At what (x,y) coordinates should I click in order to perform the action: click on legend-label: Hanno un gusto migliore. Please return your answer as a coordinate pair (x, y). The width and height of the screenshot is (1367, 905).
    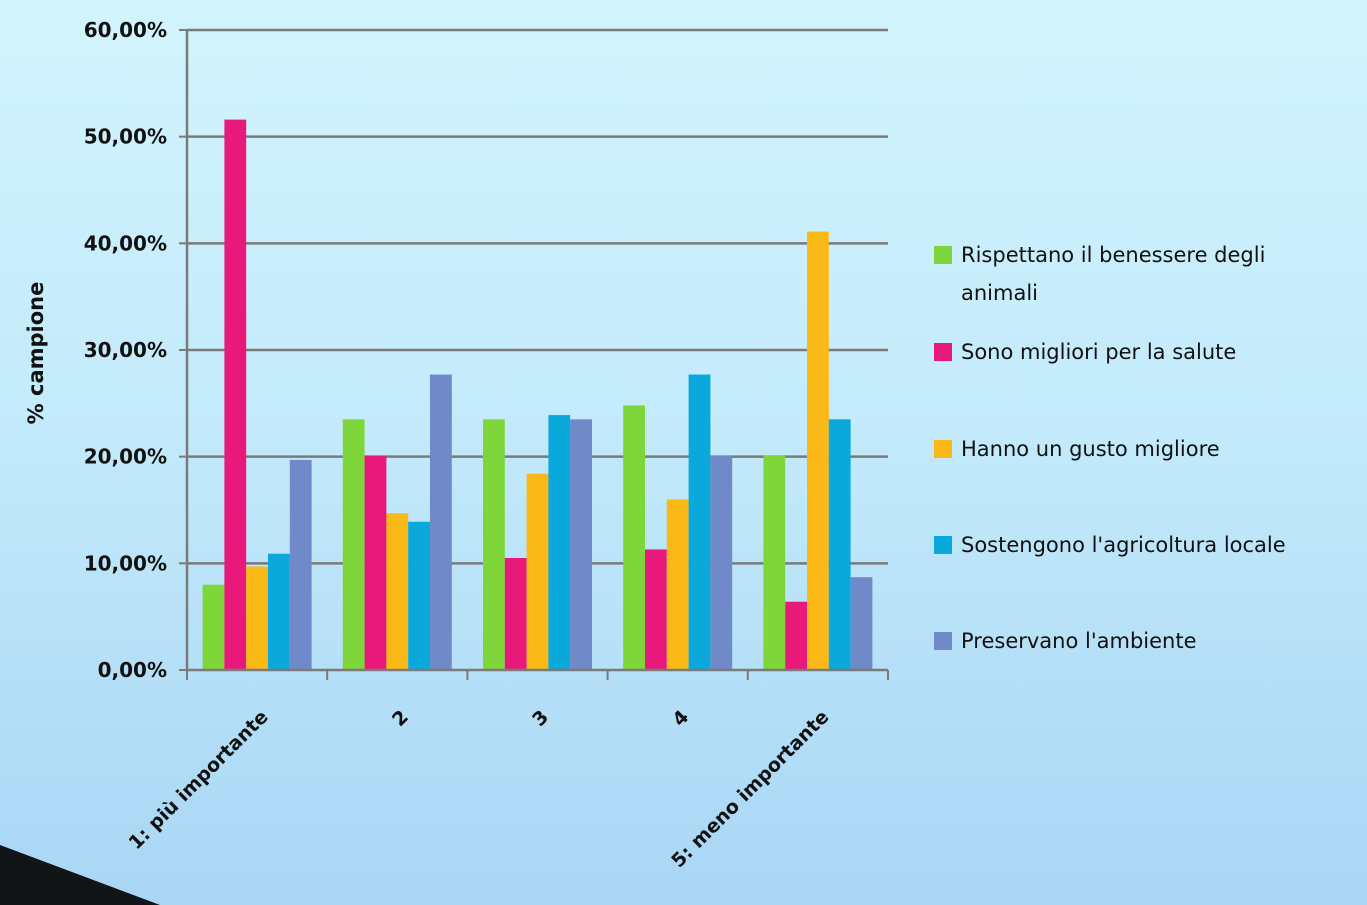
    Looking at the image, I should click on (1090, 449).